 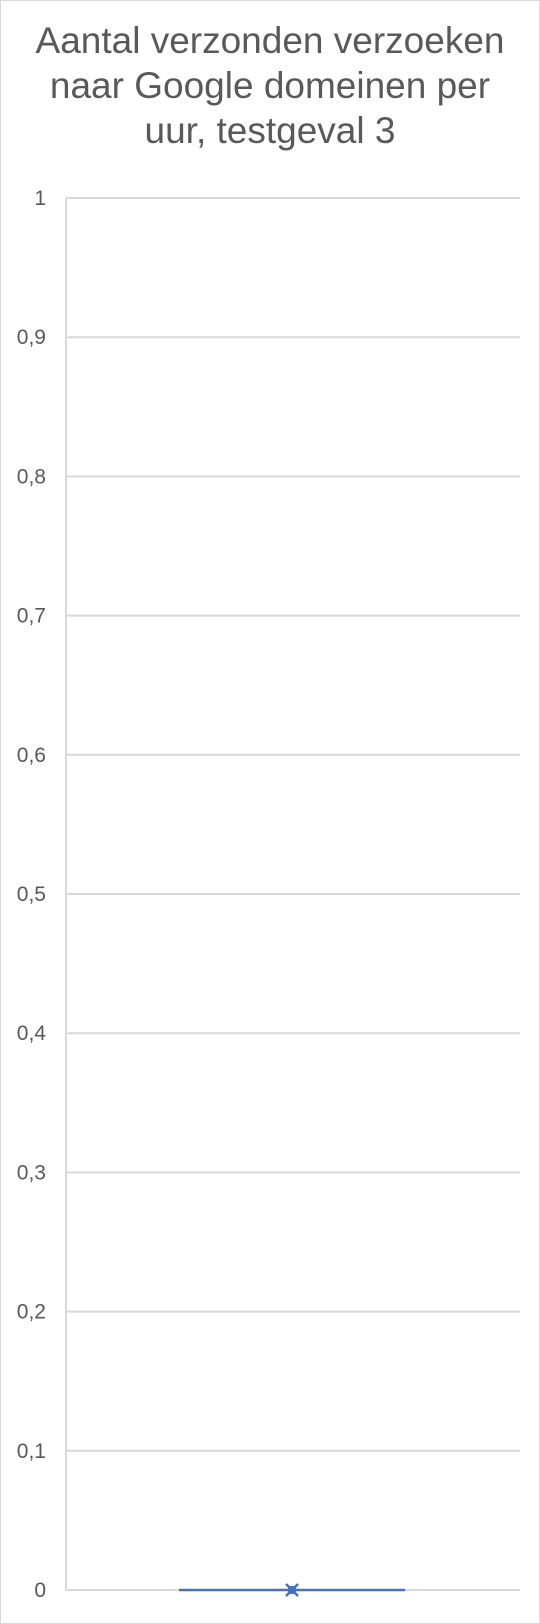 What do you see at coordinates (31, 1172) in the screenshot?
I see `y-tick-label: 0,3` at bounding box center [31, 1172].